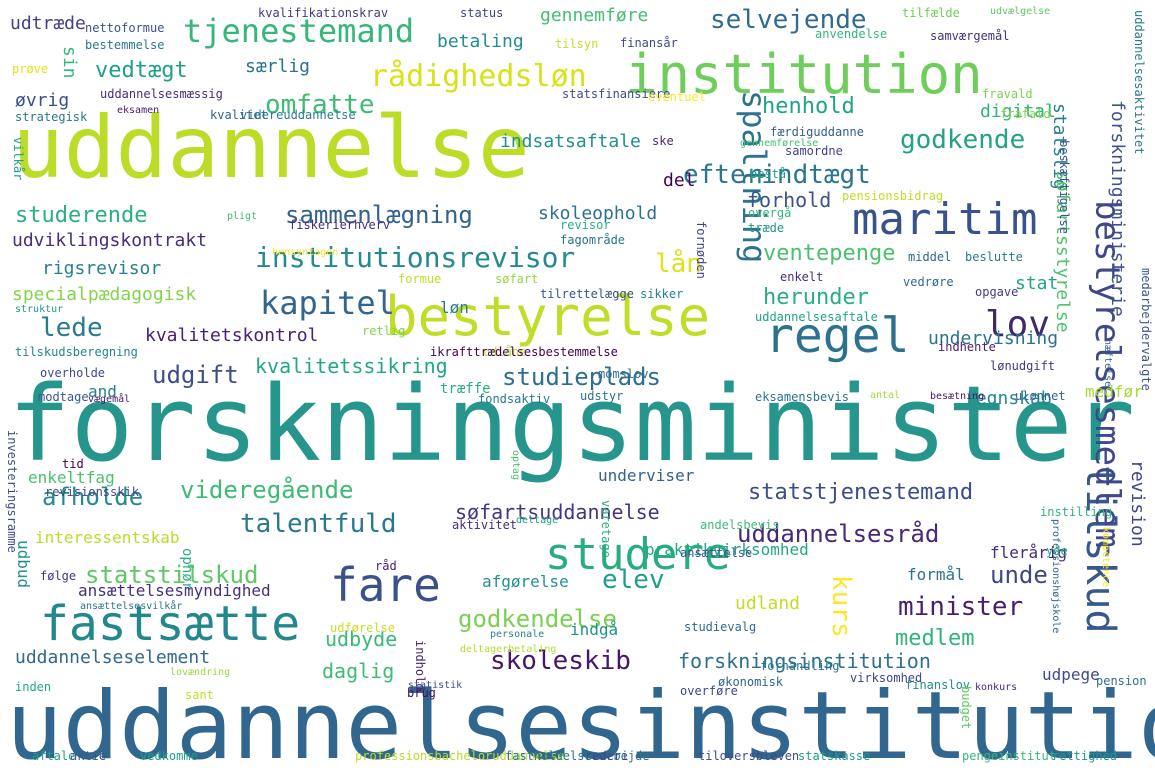 This screenshot has width=1155, height=770. Describe the element at coordinates (804, 74) in the screenshot. I see `word-institution: institution` at that location.